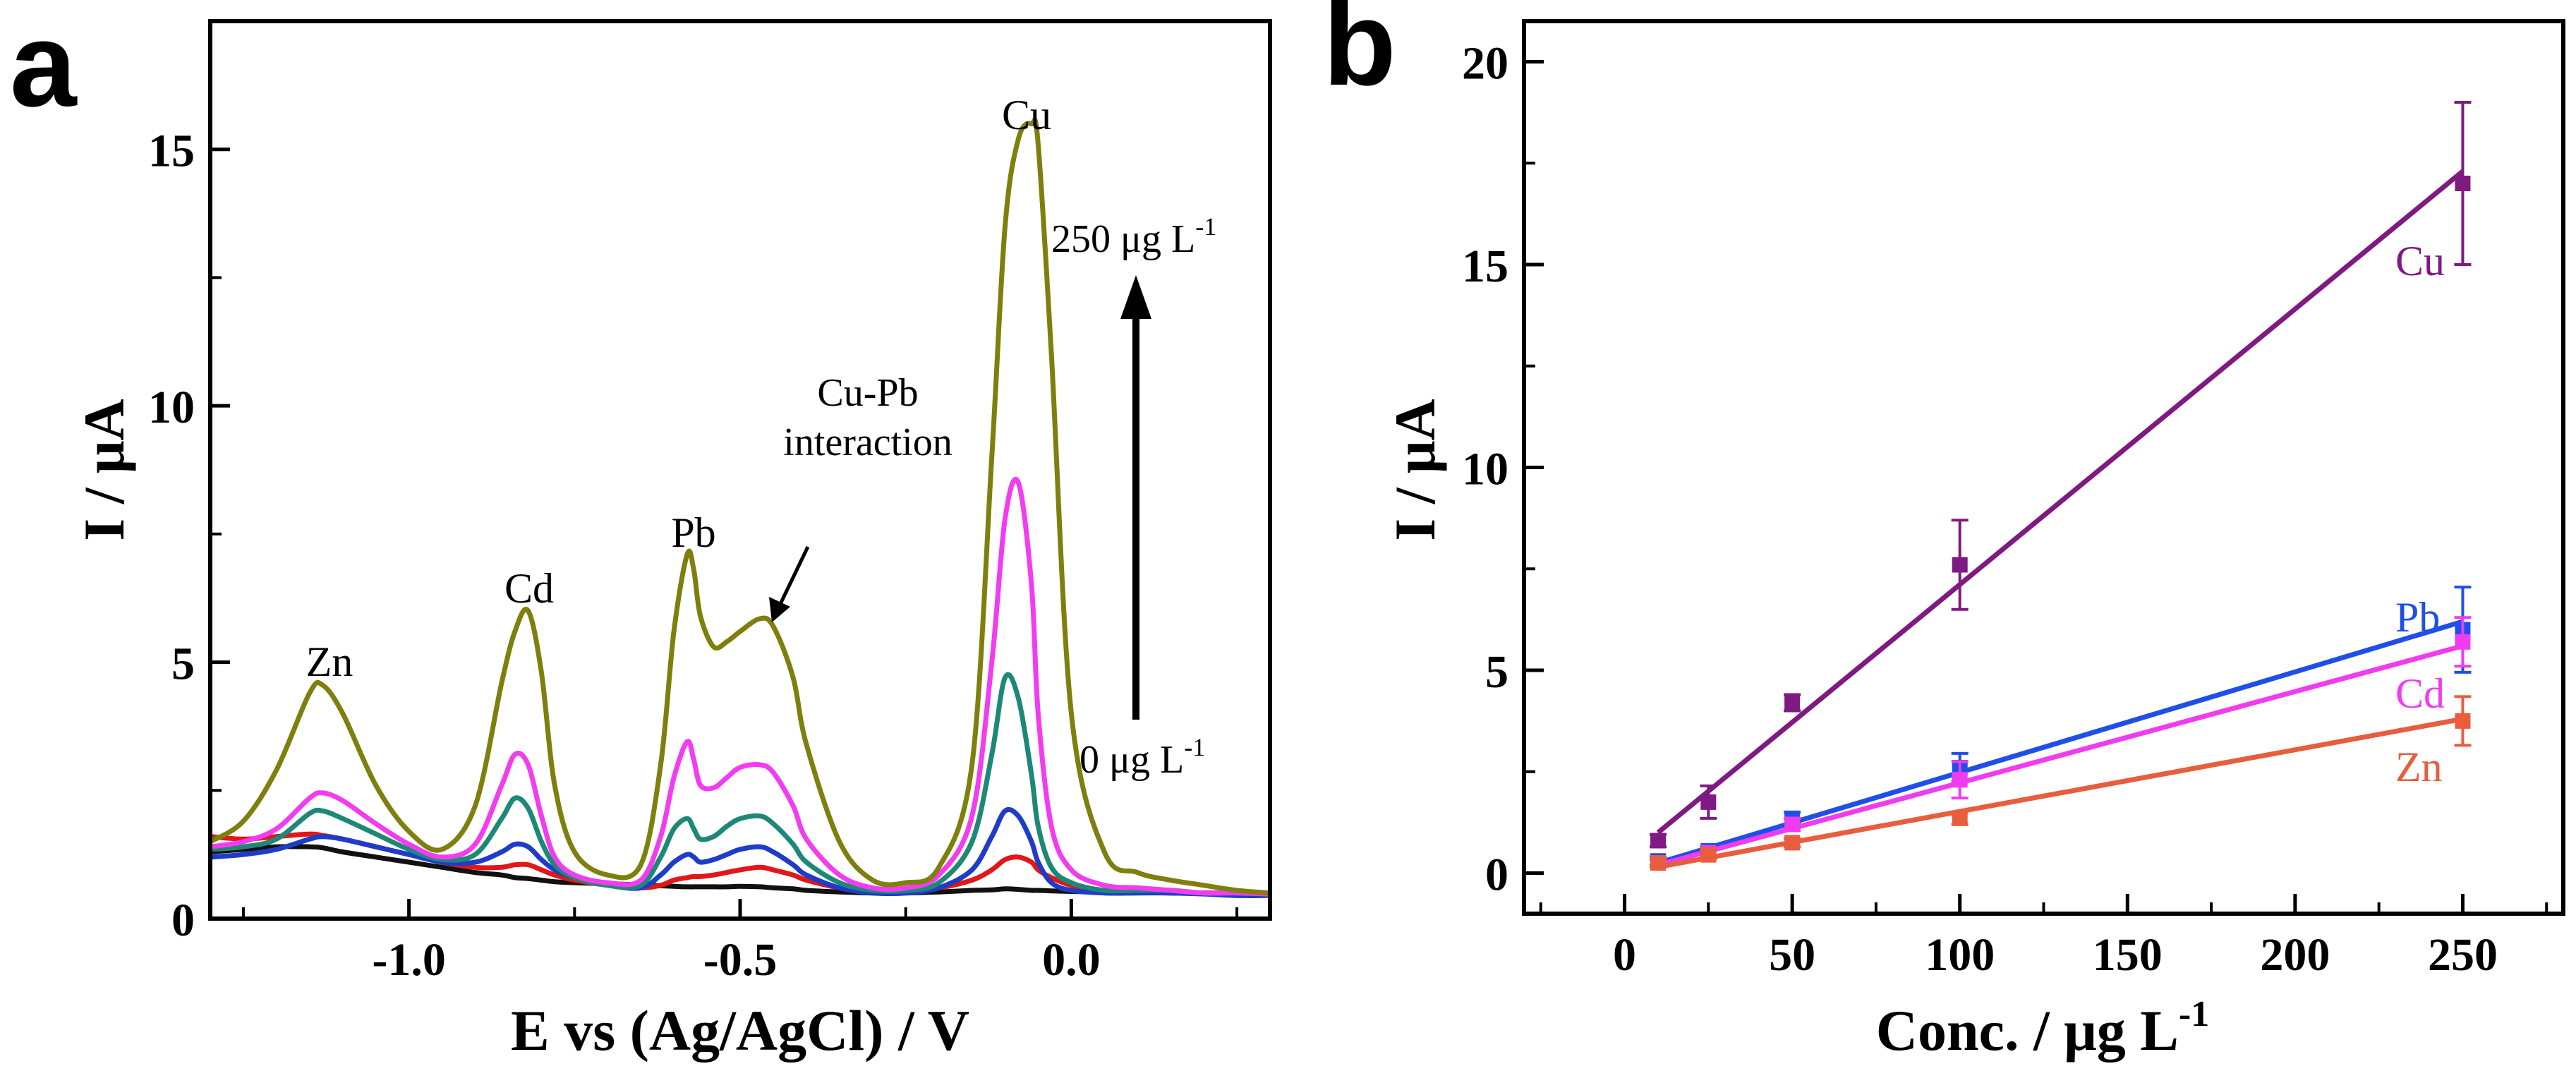 The height and width of the screenshot is (1083, 2576). I want to click on panel-b-x-tick-label: 50, so click(1792, 955).